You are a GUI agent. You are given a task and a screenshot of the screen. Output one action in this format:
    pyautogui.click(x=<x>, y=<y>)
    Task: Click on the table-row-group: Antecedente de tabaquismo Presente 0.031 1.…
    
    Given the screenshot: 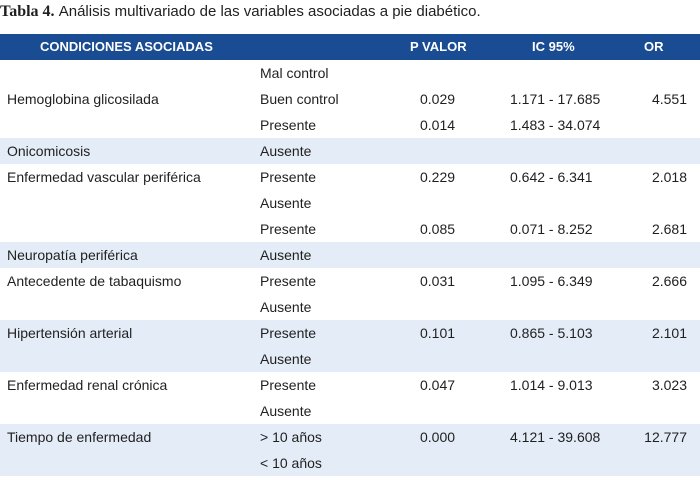 What is the action you would take?
    pyautogui.click(x=350, y=294)
    